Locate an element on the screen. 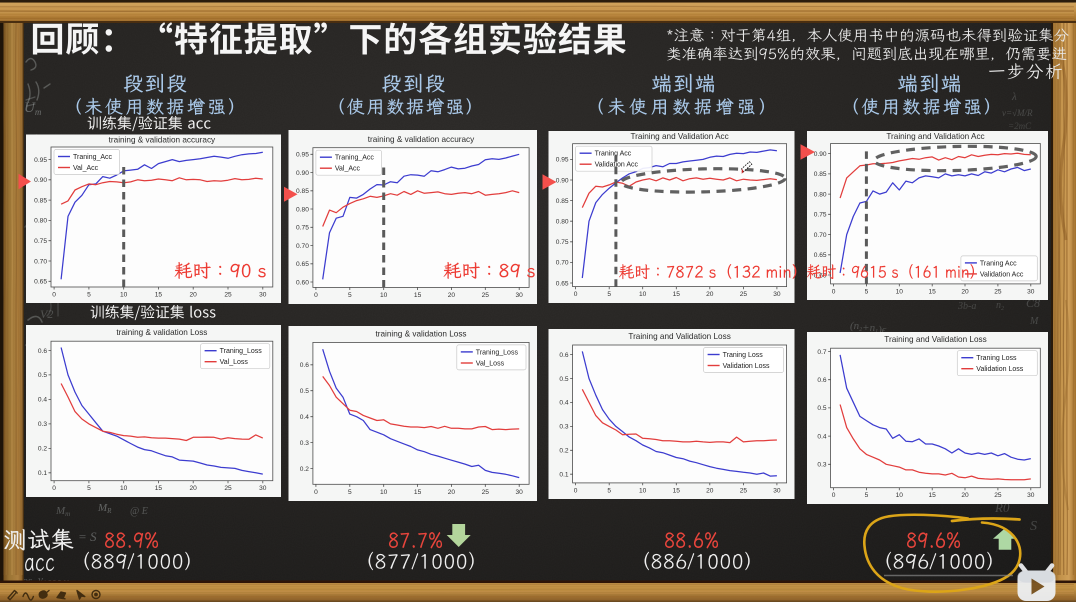  svg-text: v=√M/R is located at coordinates (1017, 113).